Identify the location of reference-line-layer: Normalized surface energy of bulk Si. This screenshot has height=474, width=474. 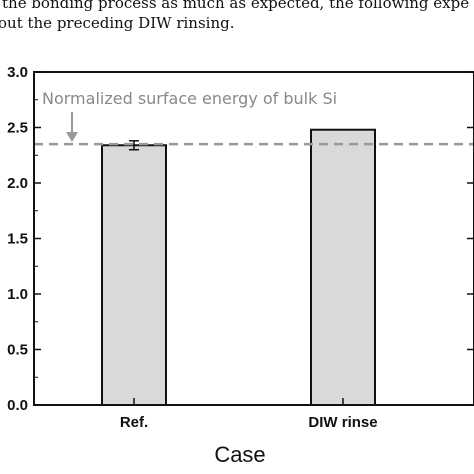
(254, 117).